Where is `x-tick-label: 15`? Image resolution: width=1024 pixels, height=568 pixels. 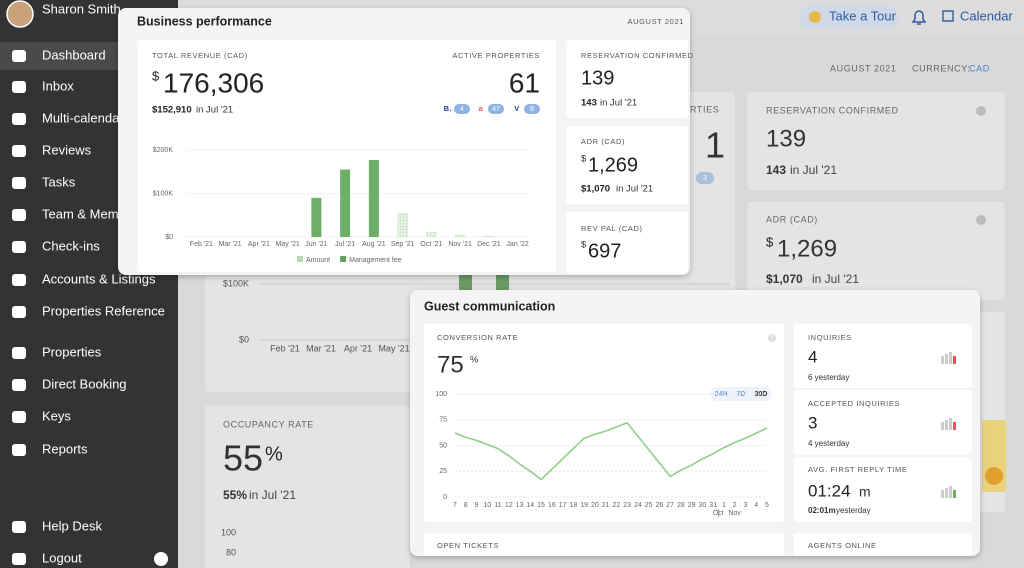
x-tick-label: 15 is located at coordinates (541, 505).